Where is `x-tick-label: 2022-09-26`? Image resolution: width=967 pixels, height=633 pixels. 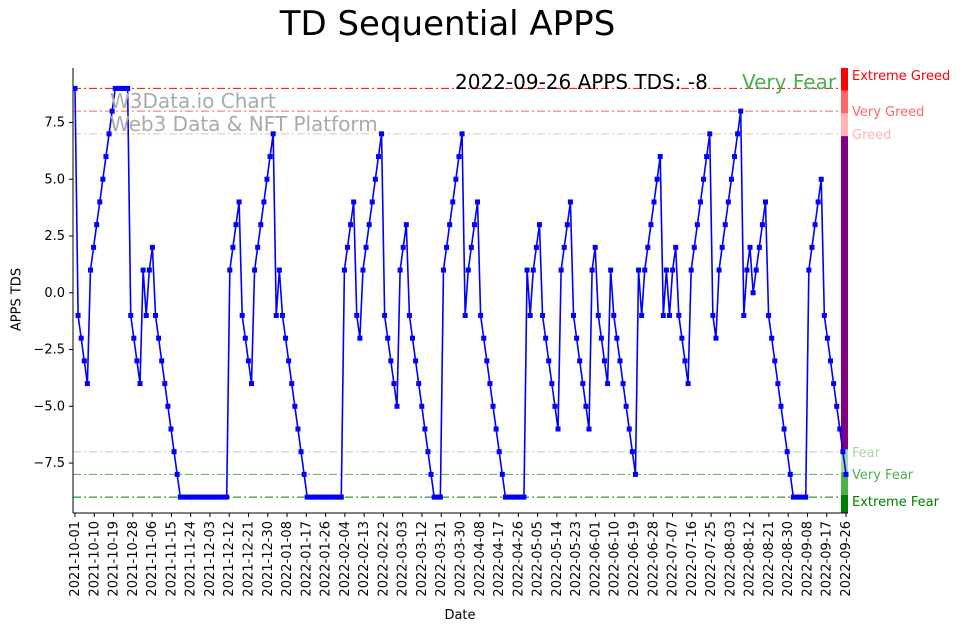 x-tick-label: 2022-09-26 is located at coordinates (846, 559).